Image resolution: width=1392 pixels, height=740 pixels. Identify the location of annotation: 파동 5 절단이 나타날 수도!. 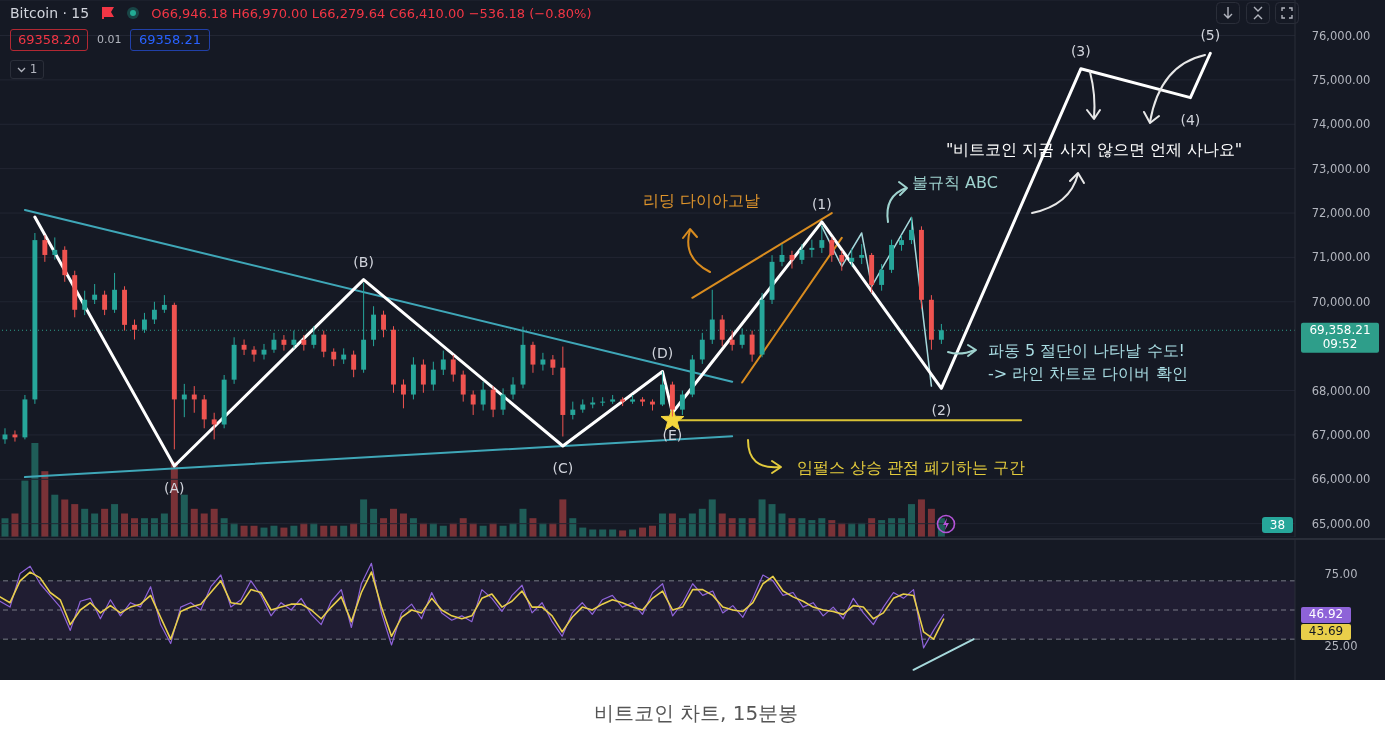
(1086, 351).